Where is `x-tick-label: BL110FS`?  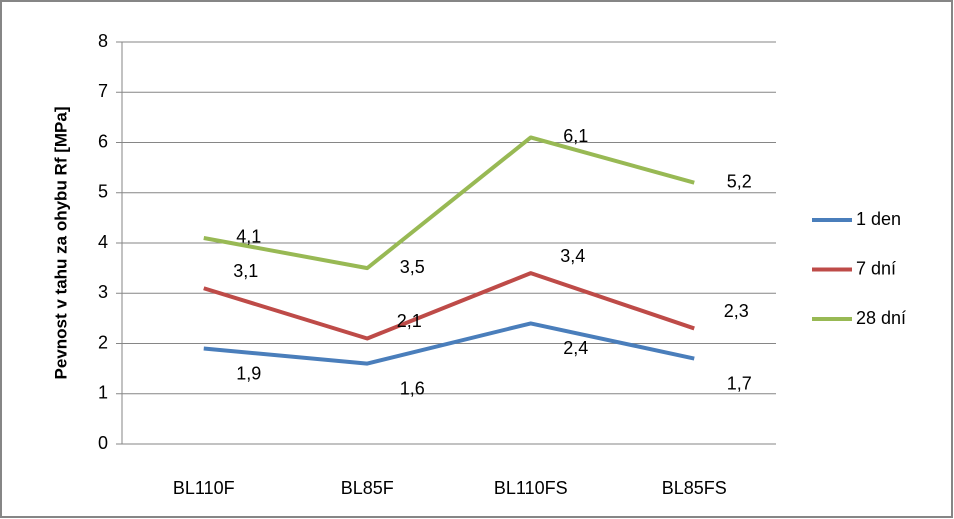 x-tick-label: BL110FS is located at coordinates (531, 488).